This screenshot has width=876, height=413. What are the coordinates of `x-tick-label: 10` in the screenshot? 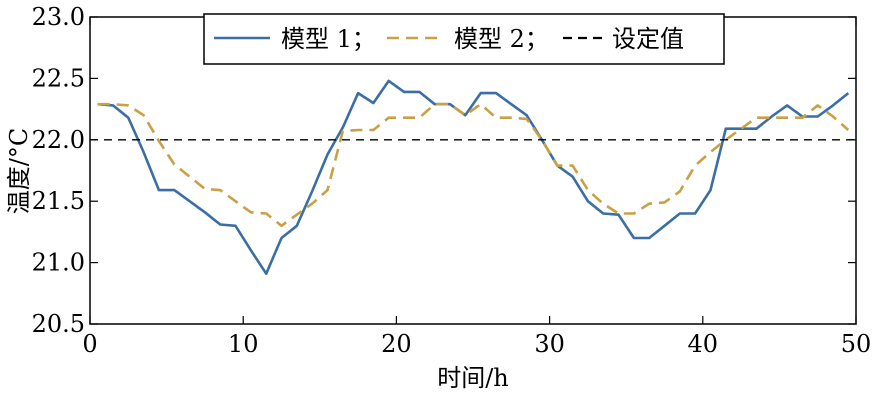 It's located at (243, 344).